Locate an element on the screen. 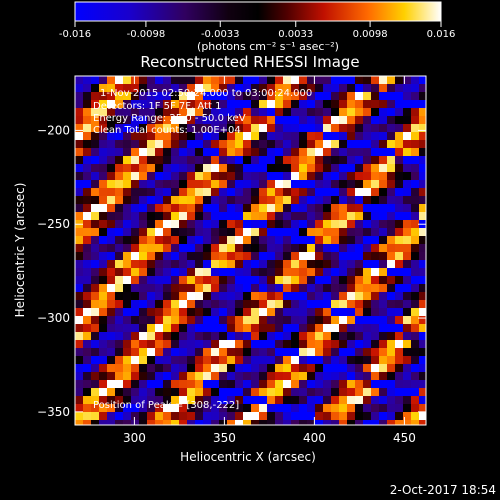 This screenshot has height=500, width=500. y-tick-label: −250 is located at coordinates (53, 224).